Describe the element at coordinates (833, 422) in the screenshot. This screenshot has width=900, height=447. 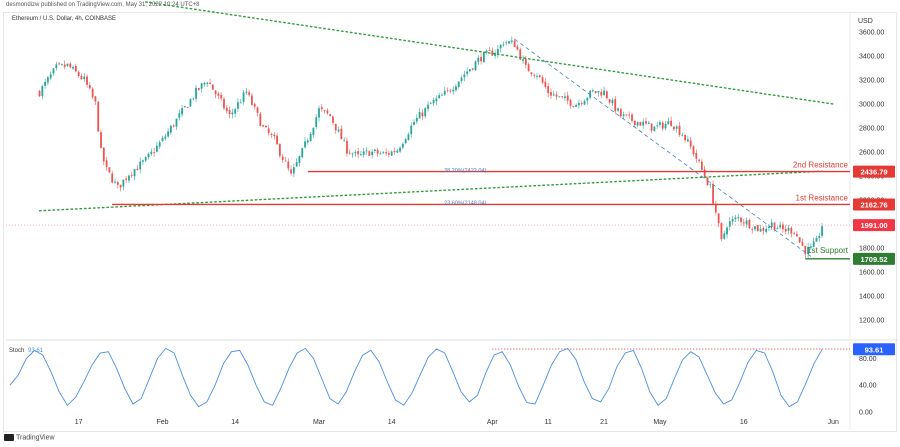
I see `x-tick-label: Jun` at that location.